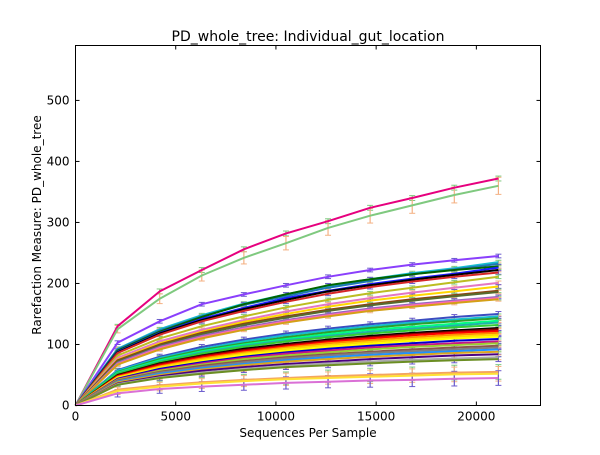 Image resolution: width=600 pixels, height=455 pixels. I want to click on x-tick-label: 10000, so click(276, 417).